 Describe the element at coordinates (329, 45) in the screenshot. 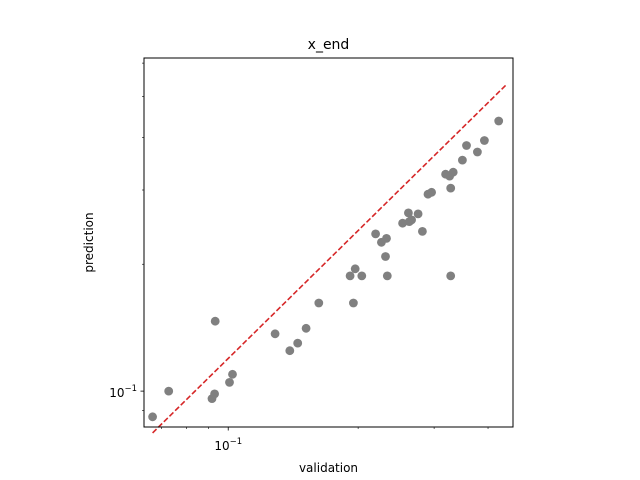

I see `chart-title: x_end` at that location.